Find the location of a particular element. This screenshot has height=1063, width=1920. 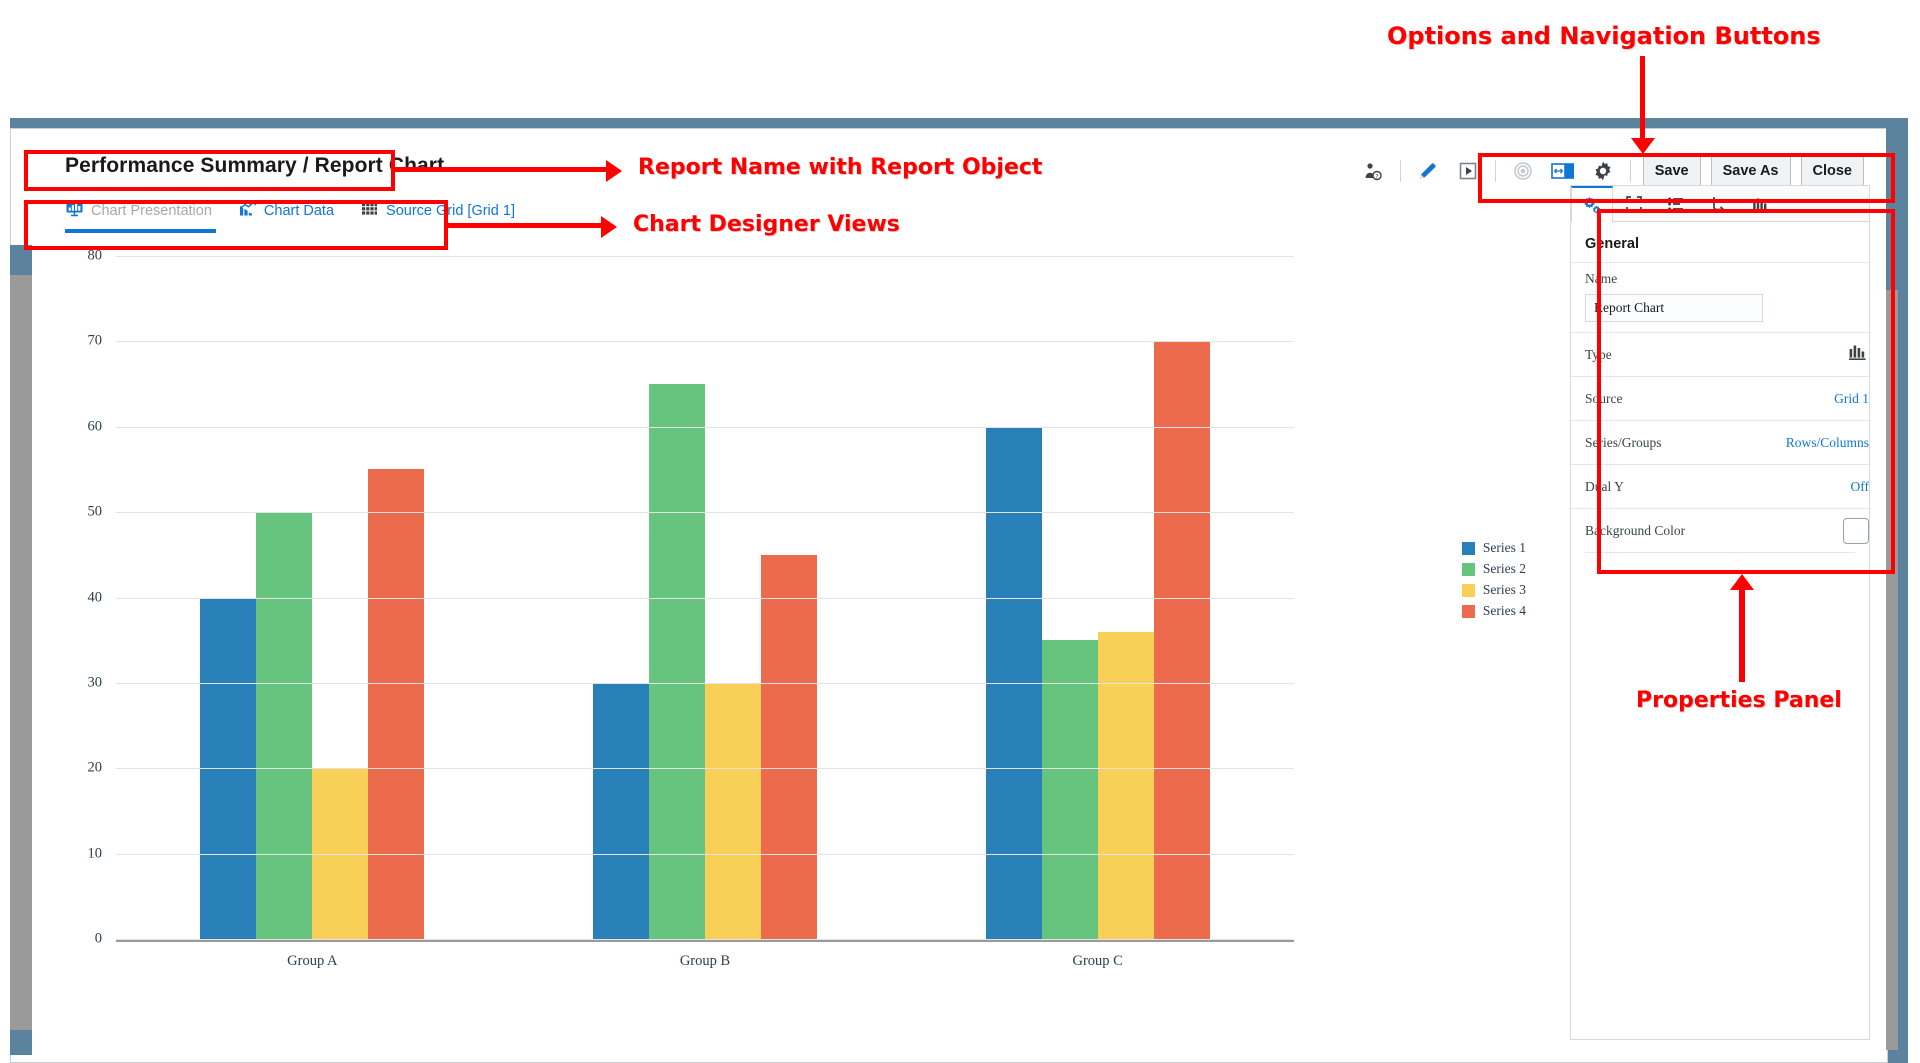

annotation-properties-arrowhead is located at coordinates (1742, 582).